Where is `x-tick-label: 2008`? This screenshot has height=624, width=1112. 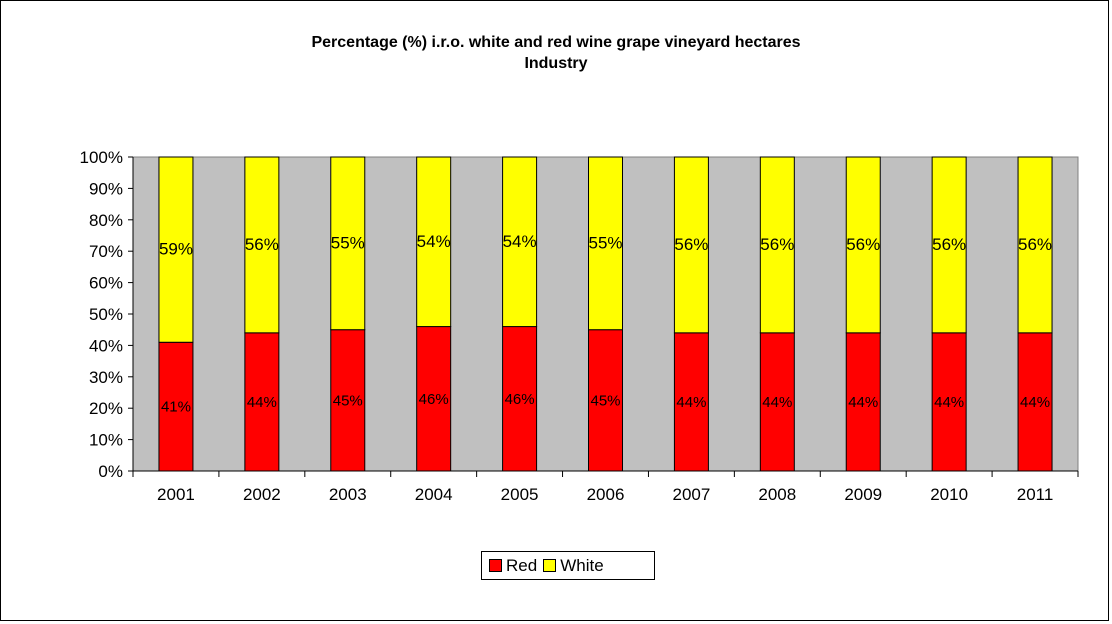 x-tick-label: 2008 is located at coordinates (777, 494).